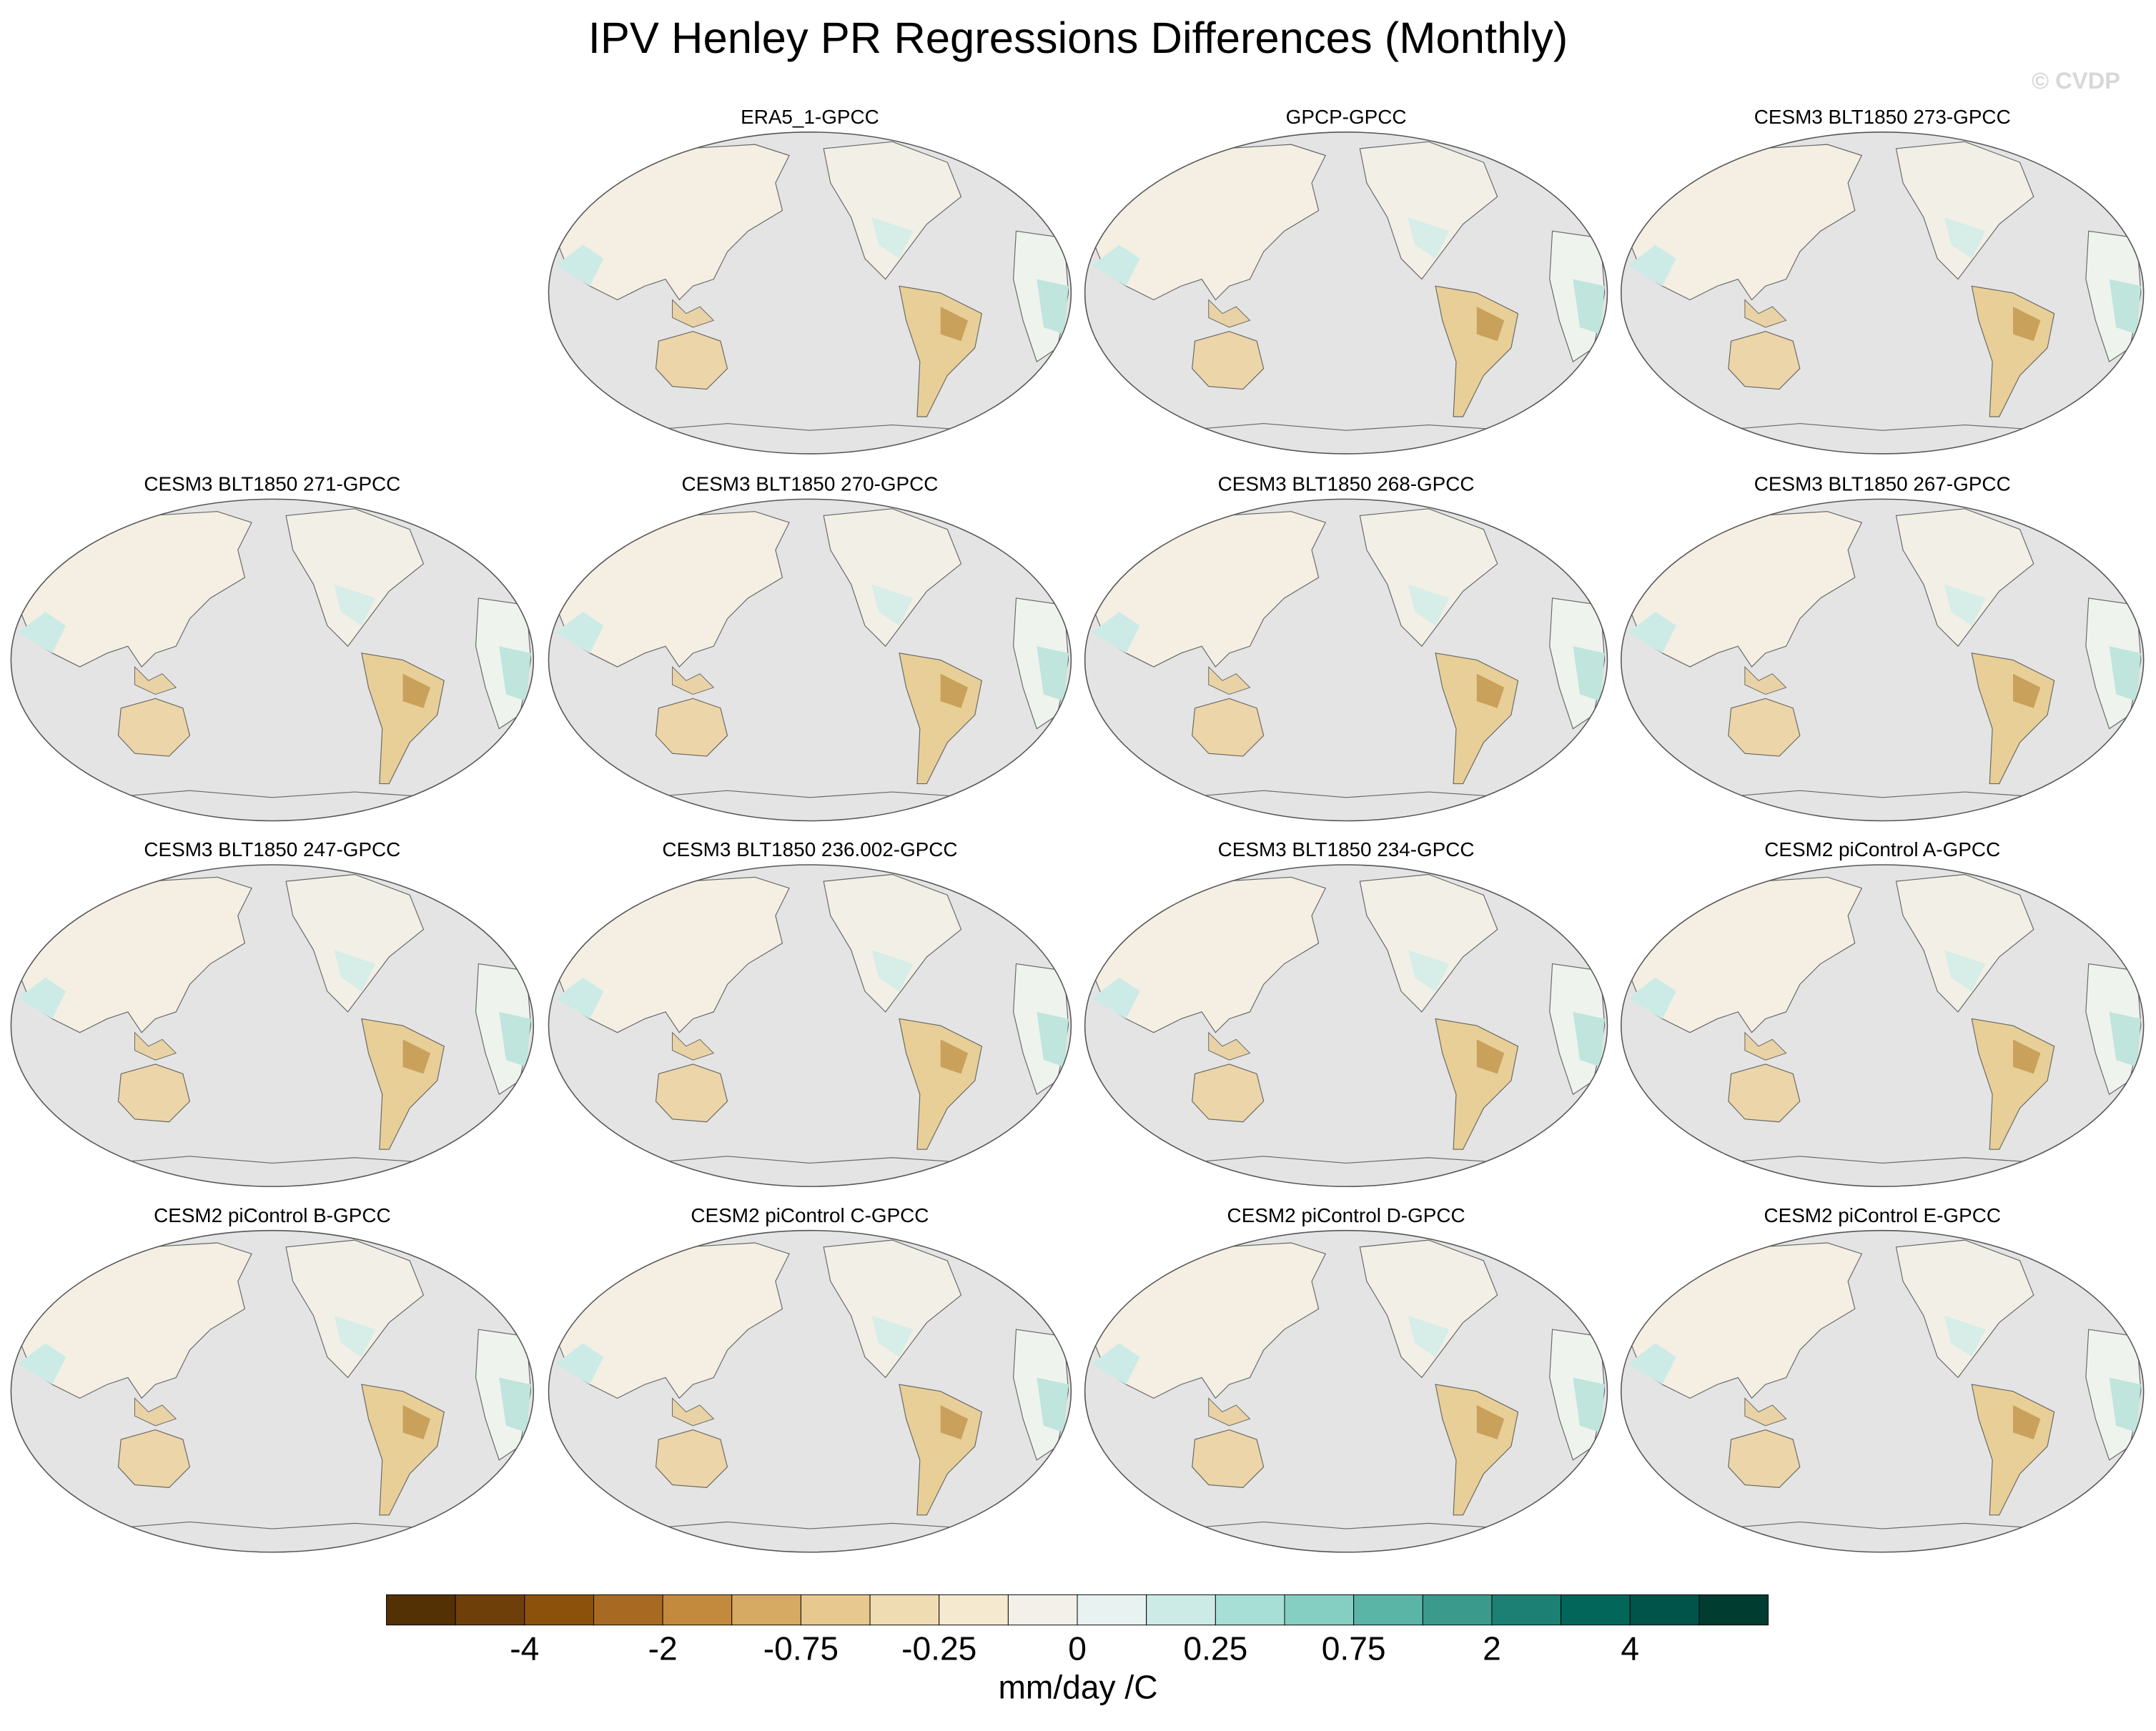 The image size is (2156, 1731). What do you see at coordinates (1346, 484) in the screenshot?
I see `panel-title: CESM3 BLT1850 268-GPCC` at bounding box center [1346, 484].